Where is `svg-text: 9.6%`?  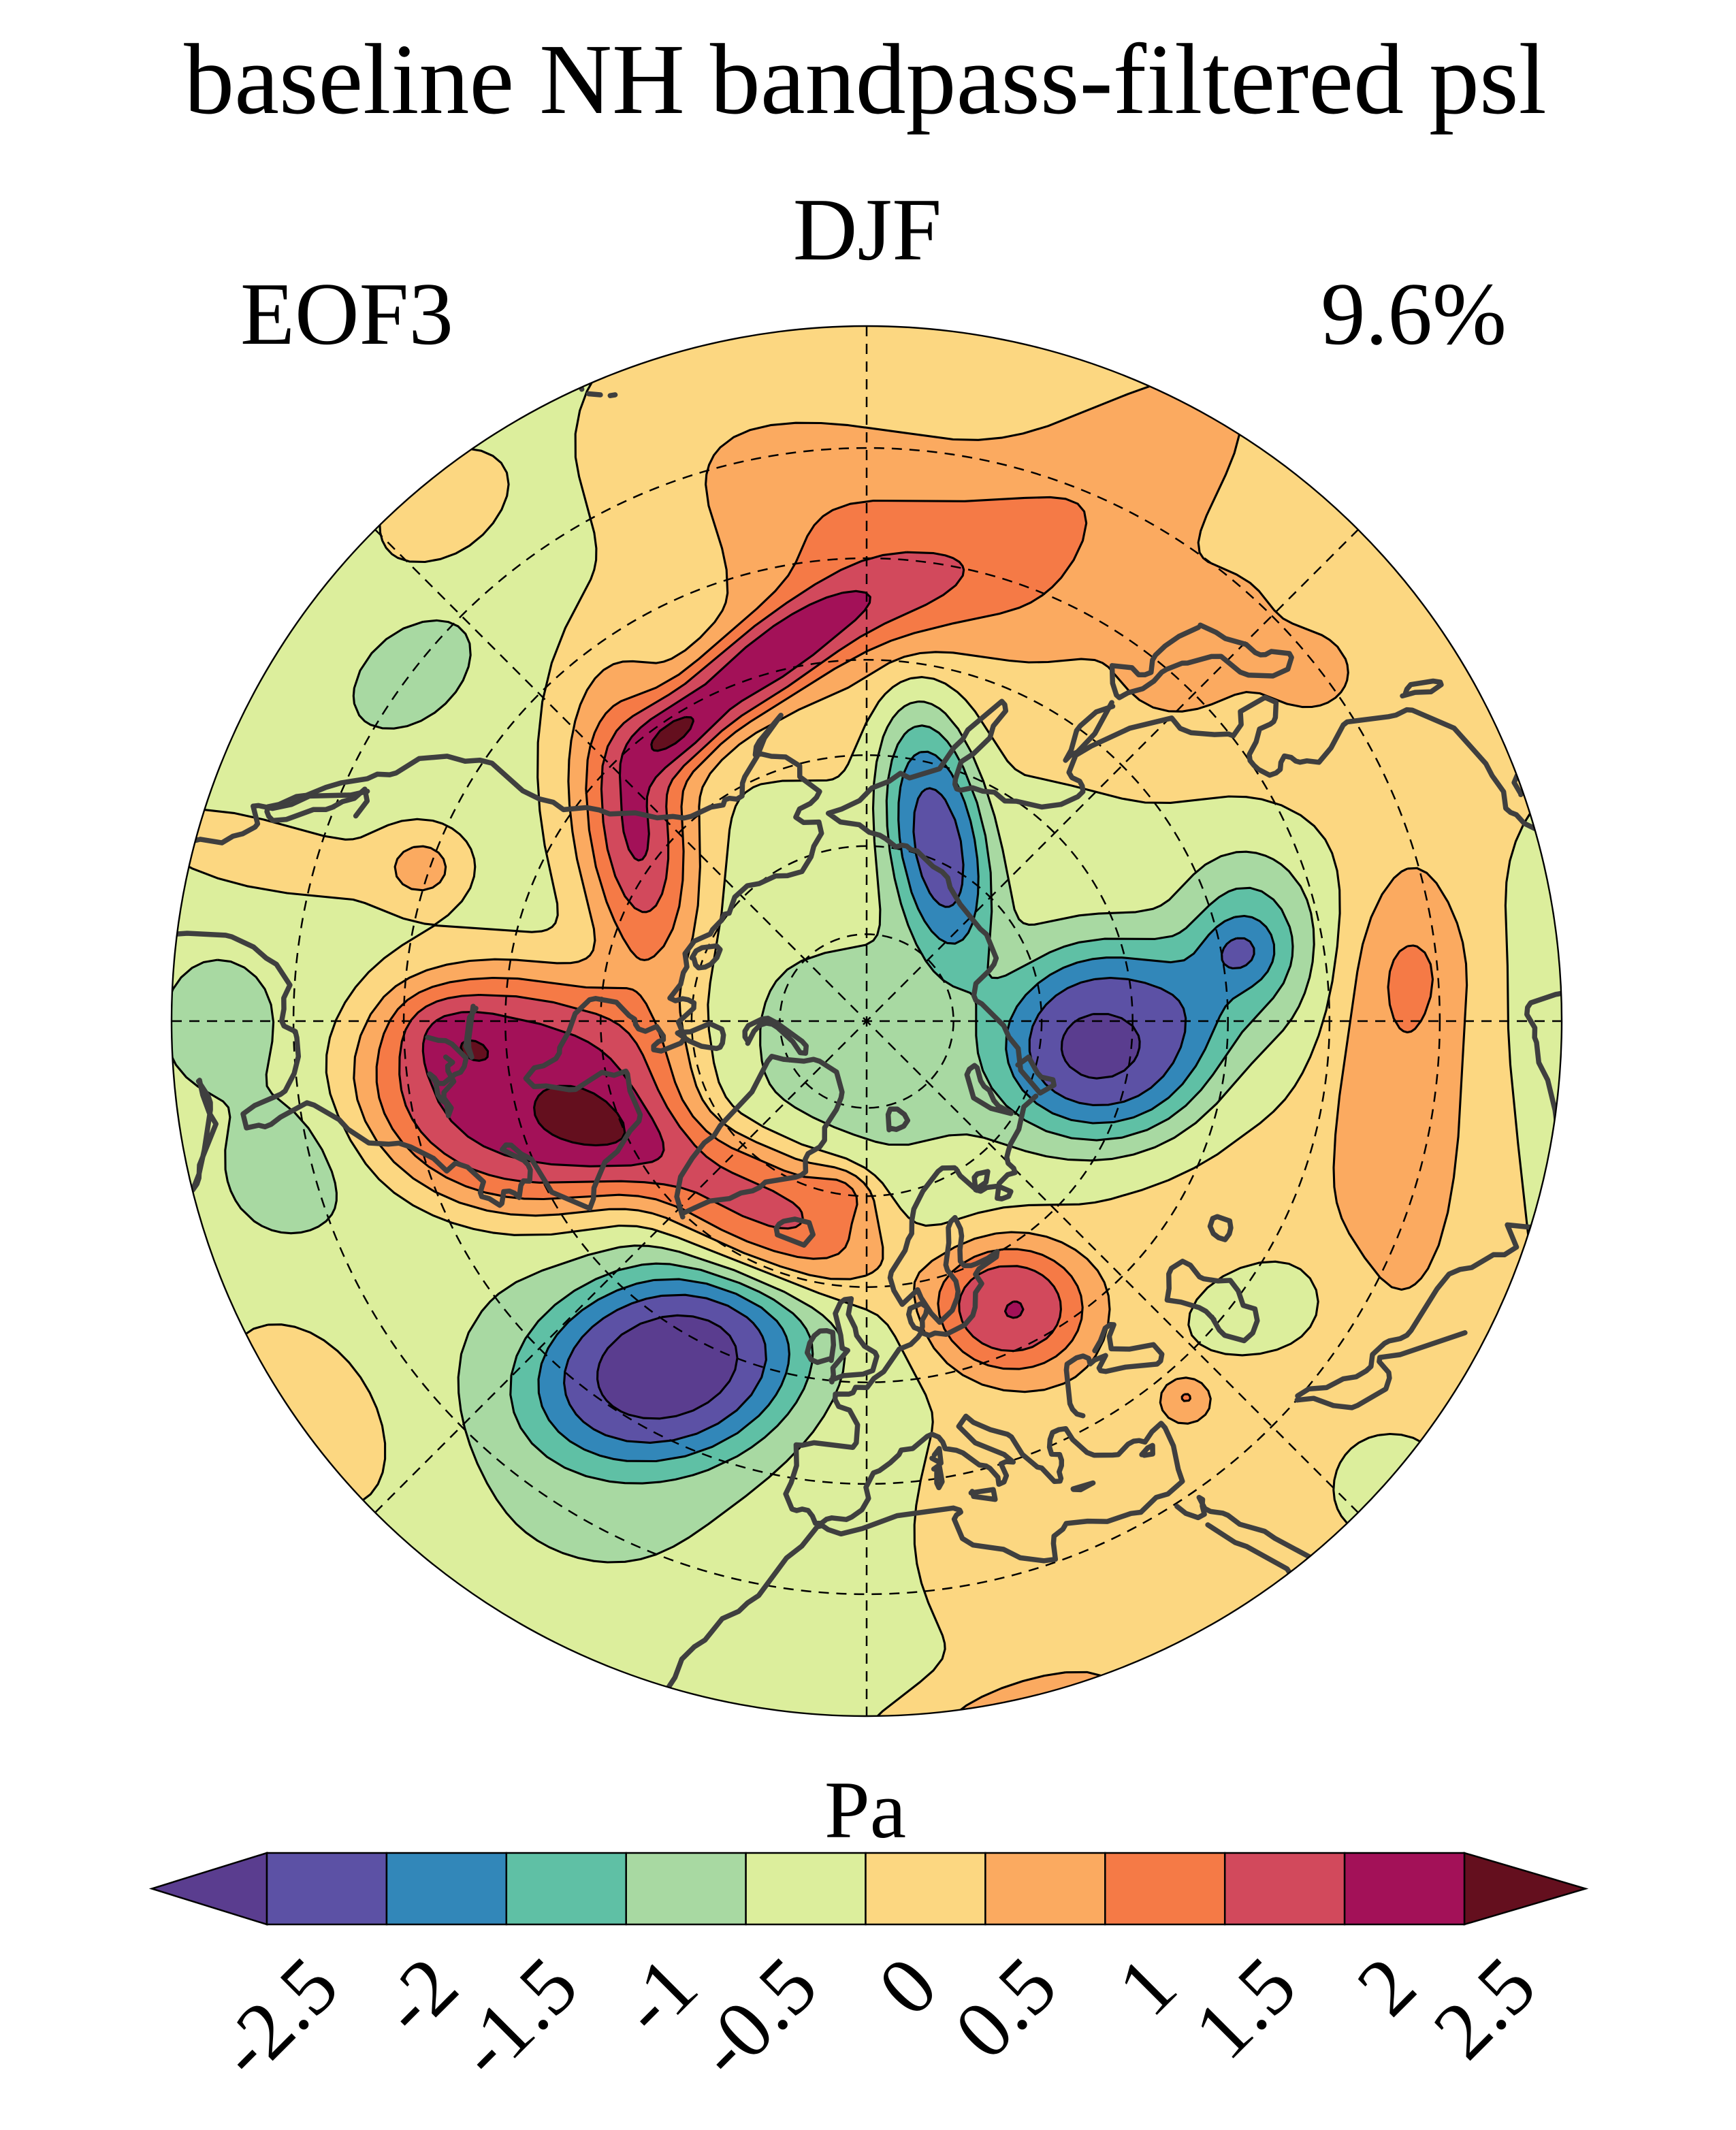
svg-text: 9.6% is located at coordinates (1414, 314).